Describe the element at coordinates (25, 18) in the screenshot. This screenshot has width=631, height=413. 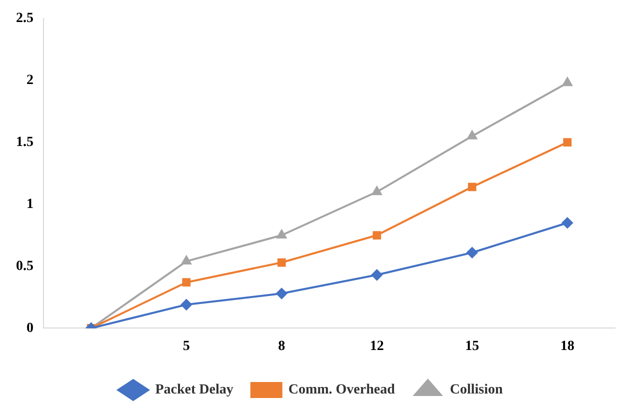
I see `y-tick-label: 2.5` at that location.